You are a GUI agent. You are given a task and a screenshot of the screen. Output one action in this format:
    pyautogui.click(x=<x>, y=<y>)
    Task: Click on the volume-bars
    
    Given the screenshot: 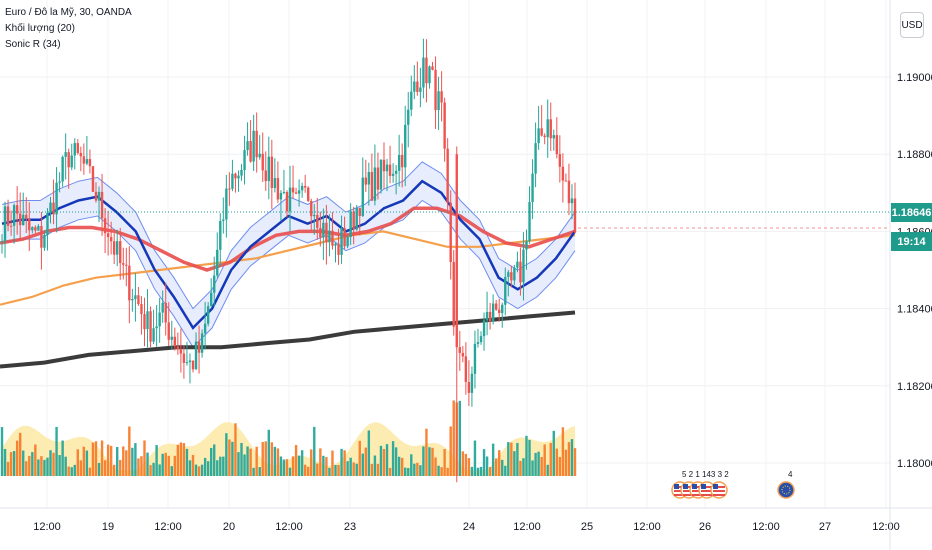 What is the action you would take?
    pyautogui.click(x=288, y=438)
    